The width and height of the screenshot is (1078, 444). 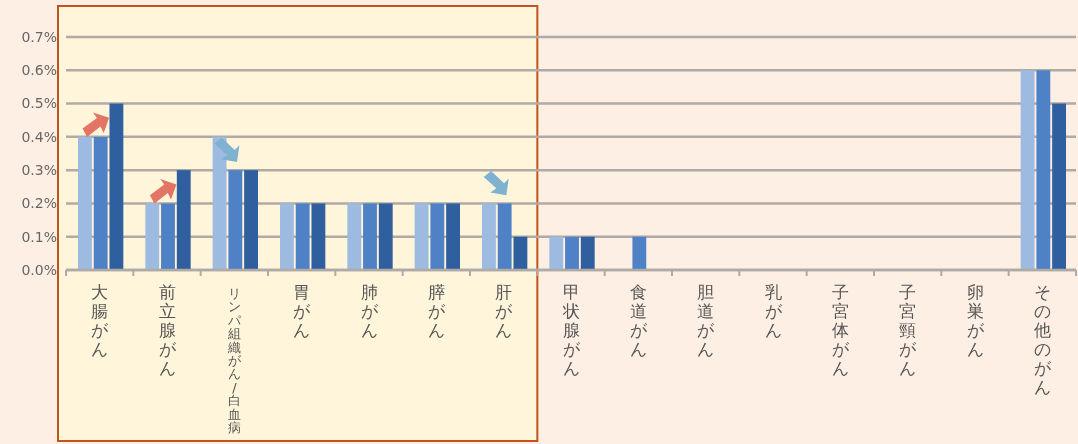 What do you see at coordinates (100, 320) in the screenshot?
I see `x-tick-label: 大腸がん` at bounding box center [100, 320].